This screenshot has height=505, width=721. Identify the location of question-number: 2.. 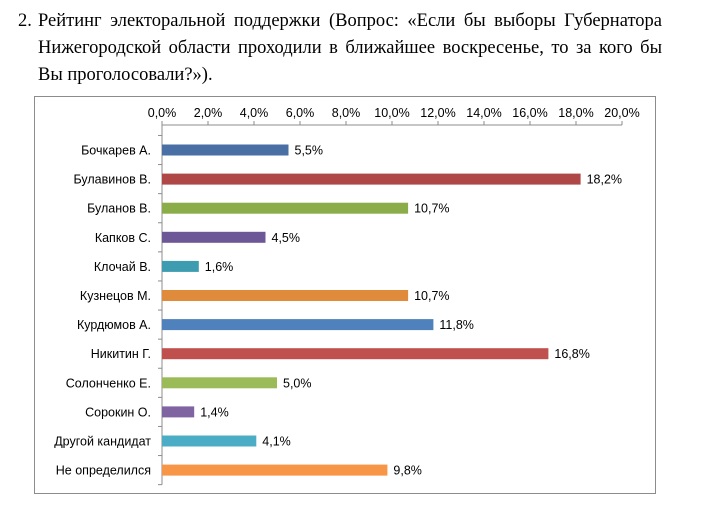
(25, 21).